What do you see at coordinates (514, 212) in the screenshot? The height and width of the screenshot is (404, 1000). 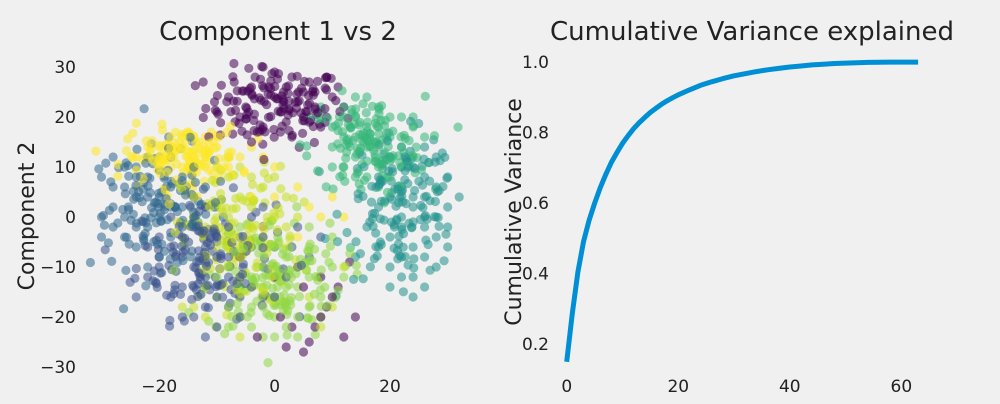 I see `variance-ylabel: Cumulative Variance` at bounding box center [514, 212].